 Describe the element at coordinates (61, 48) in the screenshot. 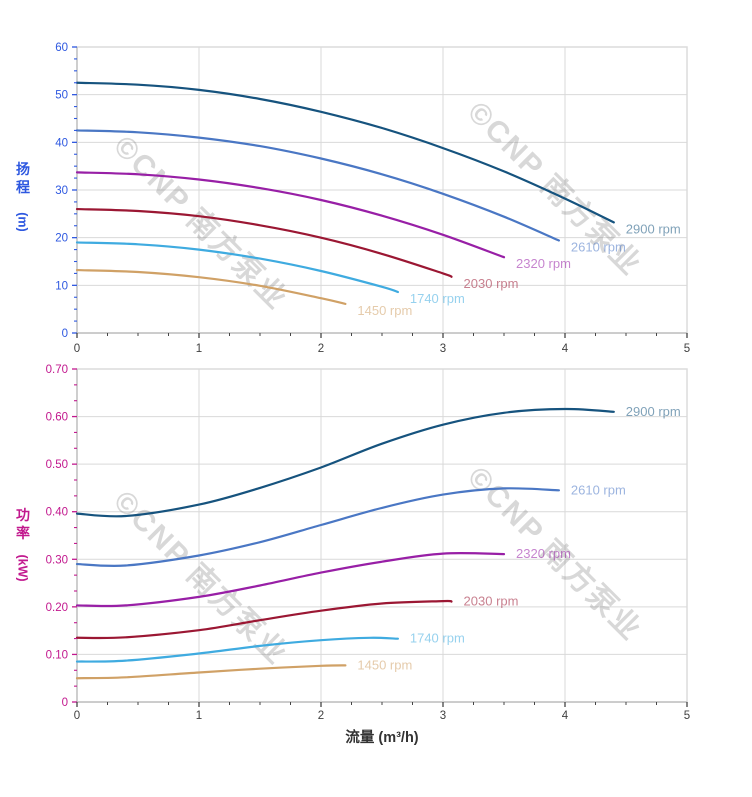

I see `y-tick-label: 60` at that location.